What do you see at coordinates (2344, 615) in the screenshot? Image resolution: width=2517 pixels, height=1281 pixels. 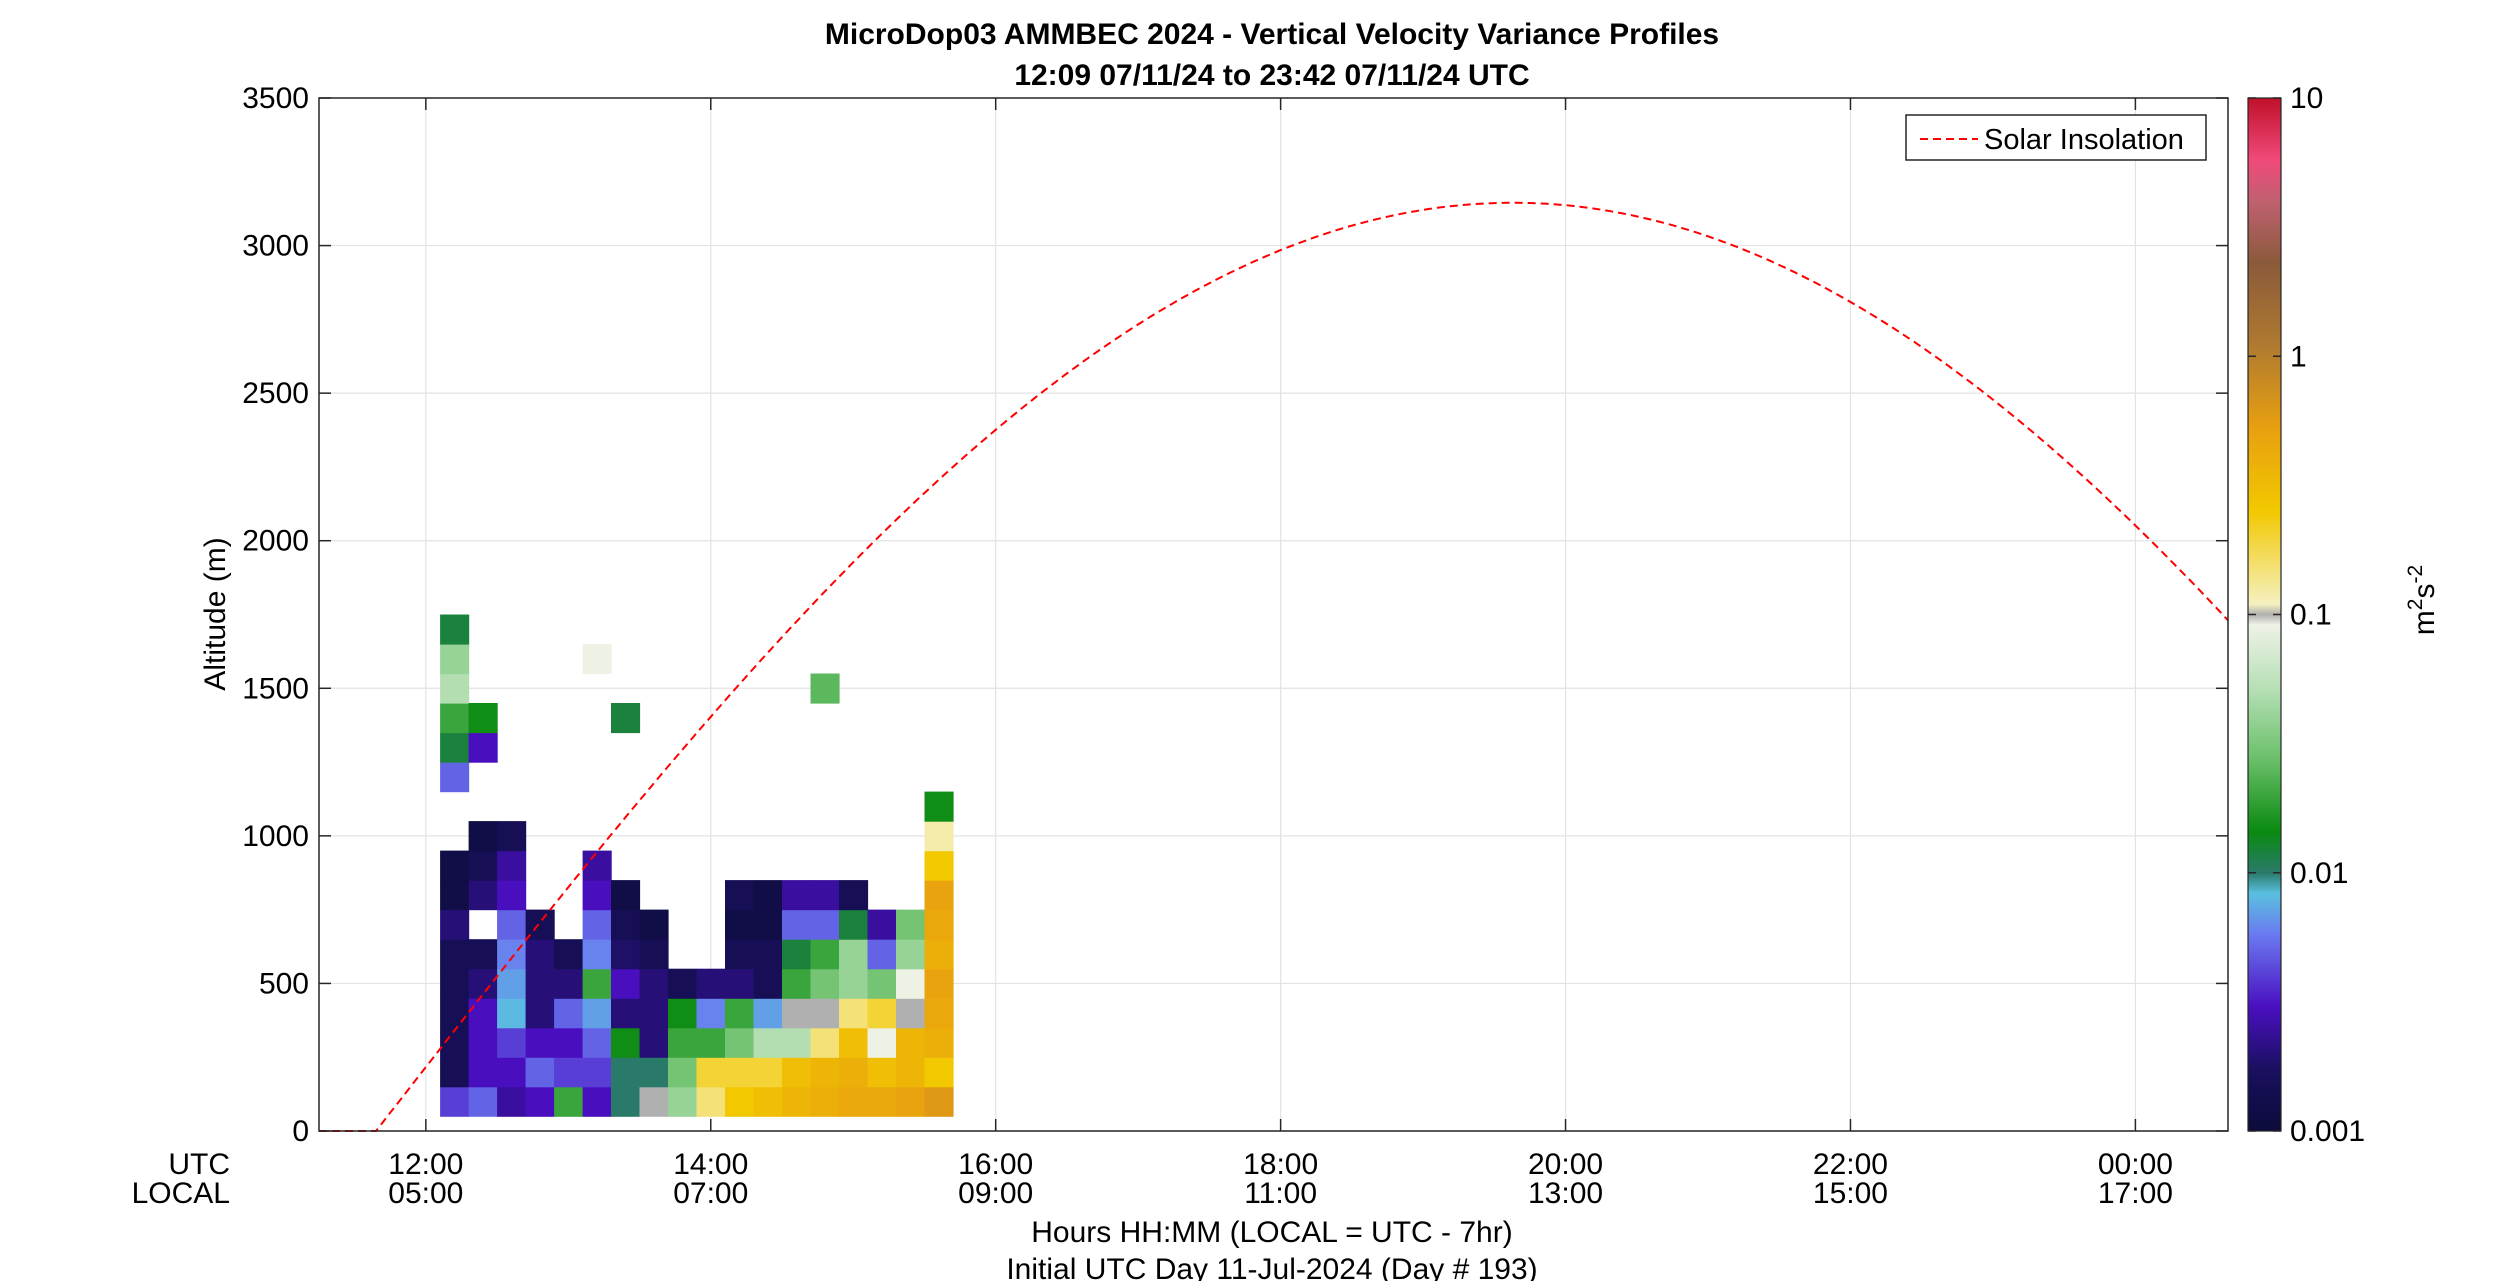 I see `colorbar: 0.001 0.01 0.1 1 10 m2s-2` at bounding box center [2344, 615].